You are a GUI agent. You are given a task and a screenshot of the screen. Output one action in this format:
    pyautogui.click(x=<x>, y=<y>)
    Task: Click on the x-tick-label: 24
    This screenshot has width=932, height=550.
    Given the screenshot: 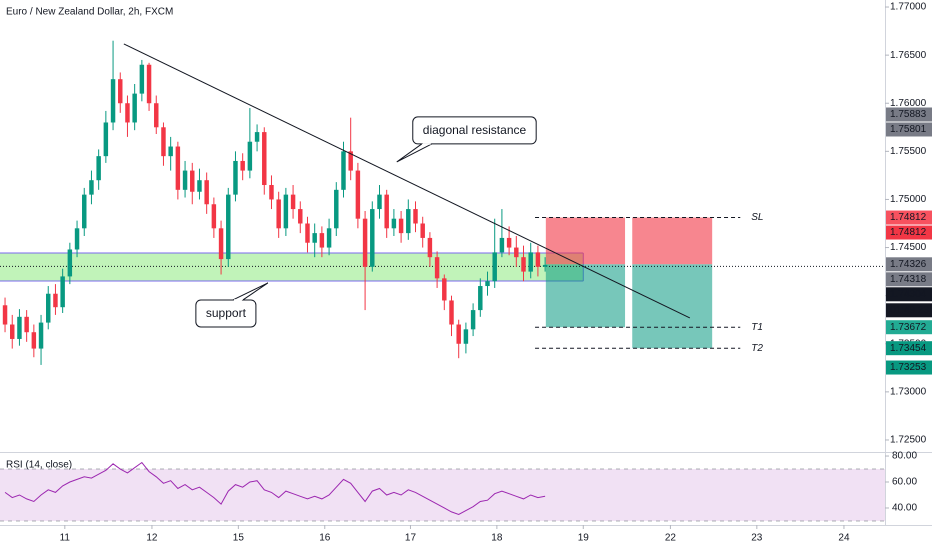 What is the action you would take?
    pyautogui.click(x=844, y=538)
    